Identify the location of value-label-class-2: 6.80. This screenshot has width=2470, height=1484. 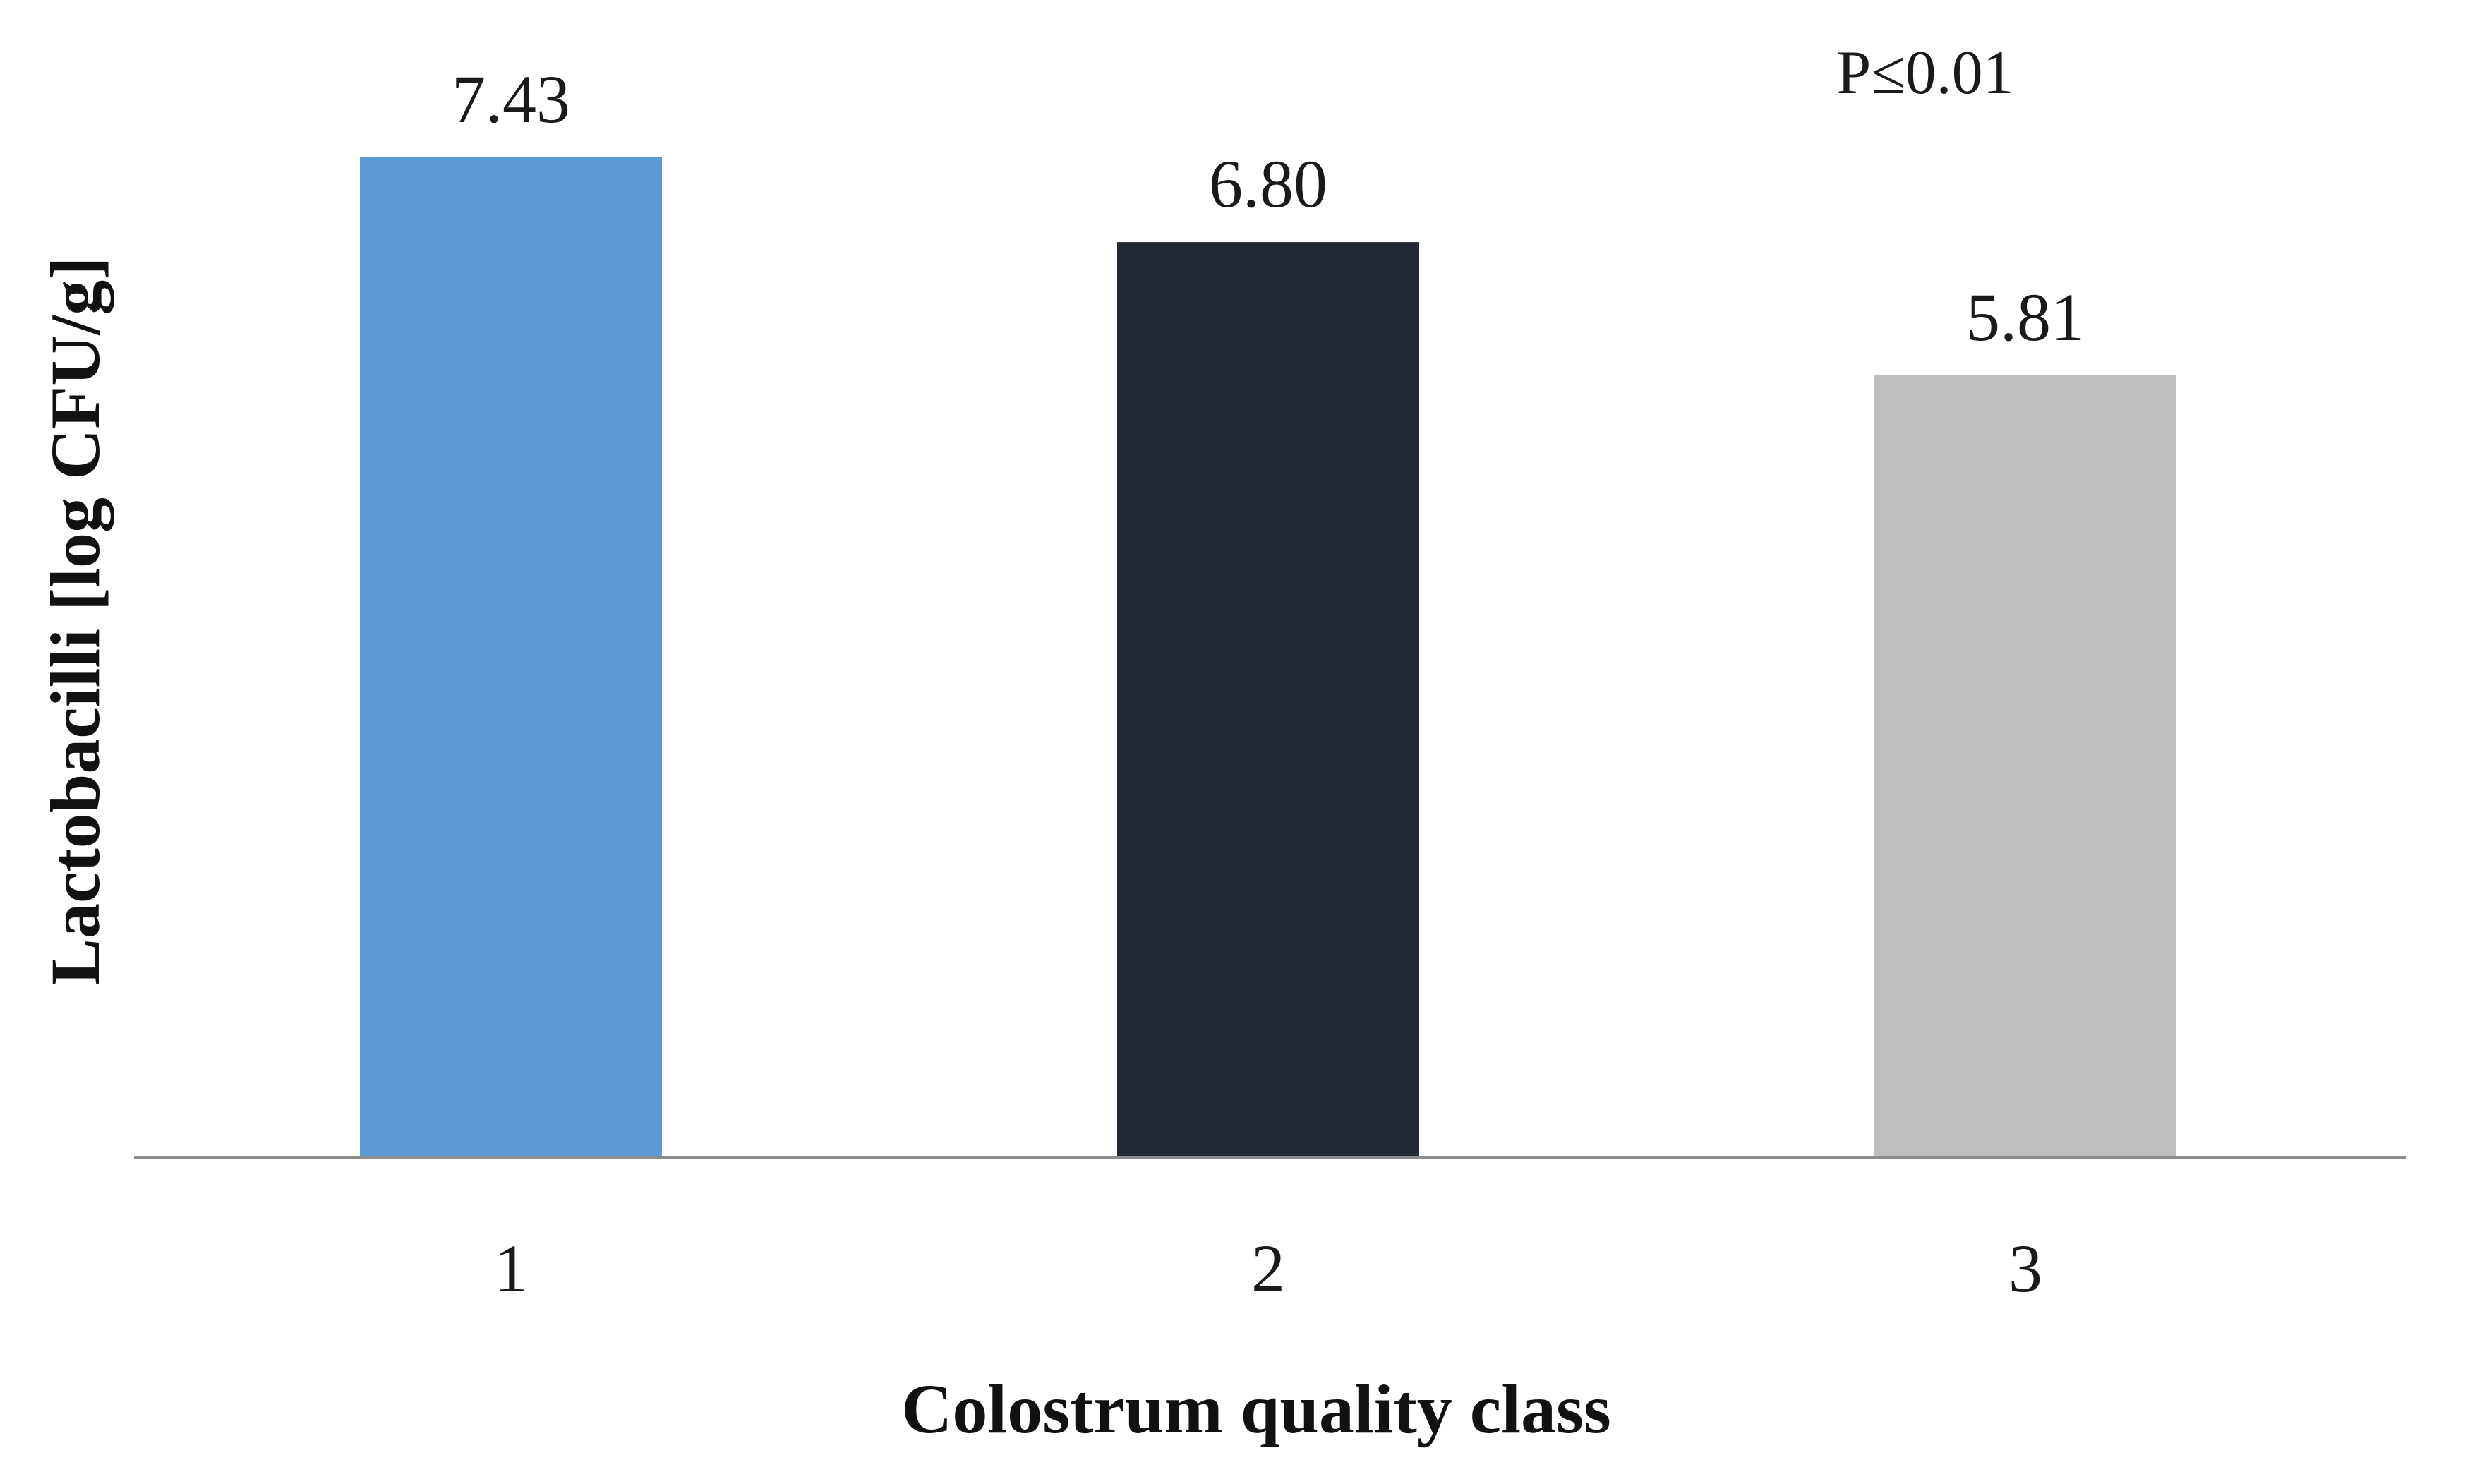
(1268, 184).